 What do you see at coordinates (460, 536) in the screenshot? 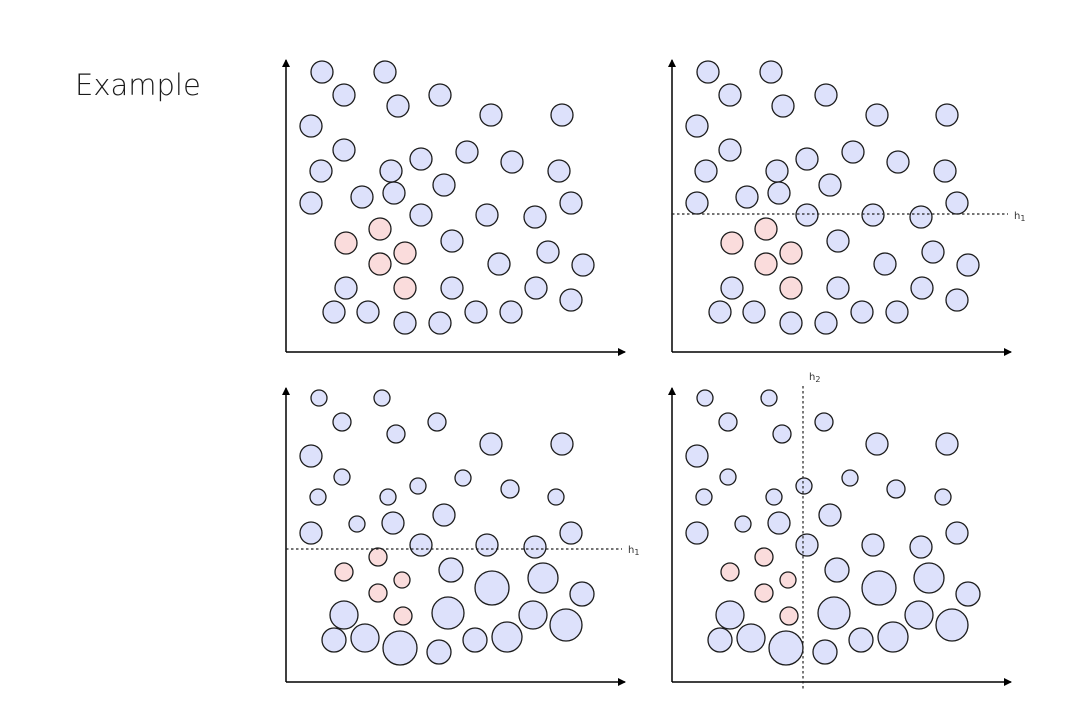
I see `panel-3: h1` at bounding box center [460, 536].